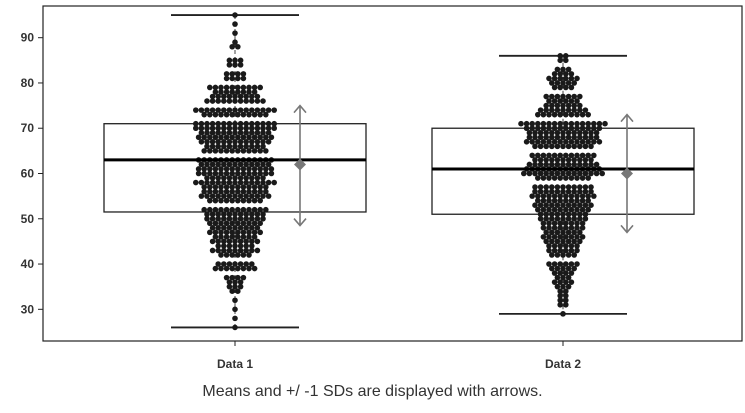 The image size is (745, 413). What do you see at coordinates (300, 109) in the screenshot?
I see `sd-arrow-head-up` at bounding box center [300, 109].